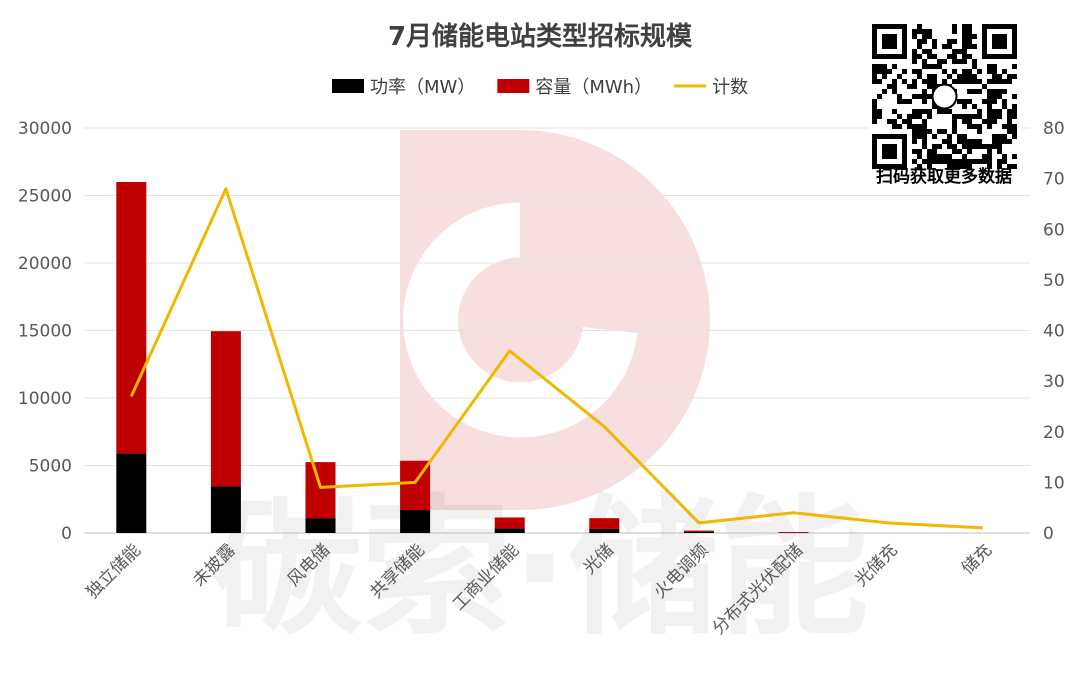 The image size is (1080, 682). Describe the element at coordinates (1054, 483) in the screenshot. I see `y-right-tick-label: 10` at that location.